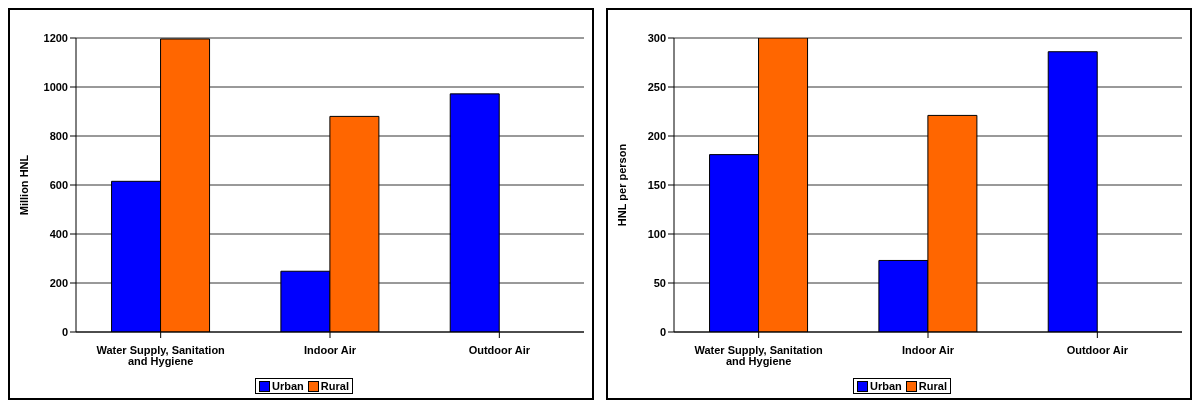 This screenshot has width=1201, height=410. What do you see at coordinates (58, 184) in the screenshot?
I see `y-tick-label: 600` at bounding box center [58, 184].